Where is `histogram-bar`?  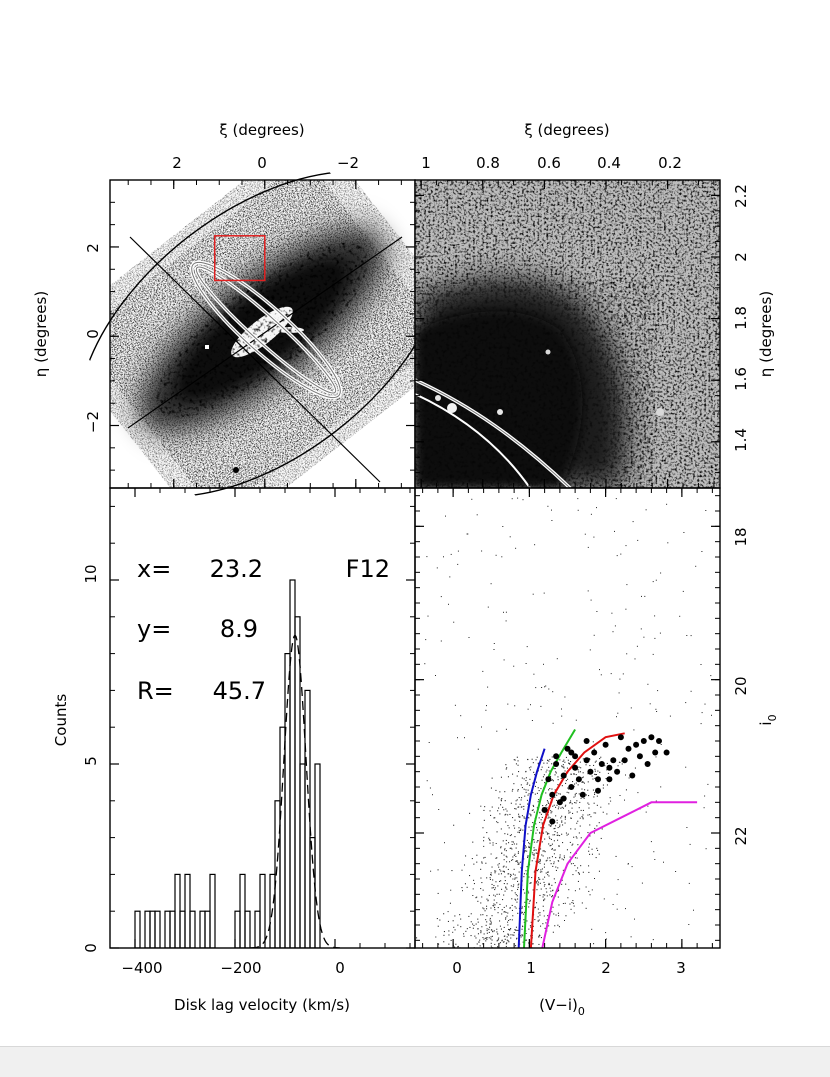
histogram-bar is located at coordinates (207, 929).